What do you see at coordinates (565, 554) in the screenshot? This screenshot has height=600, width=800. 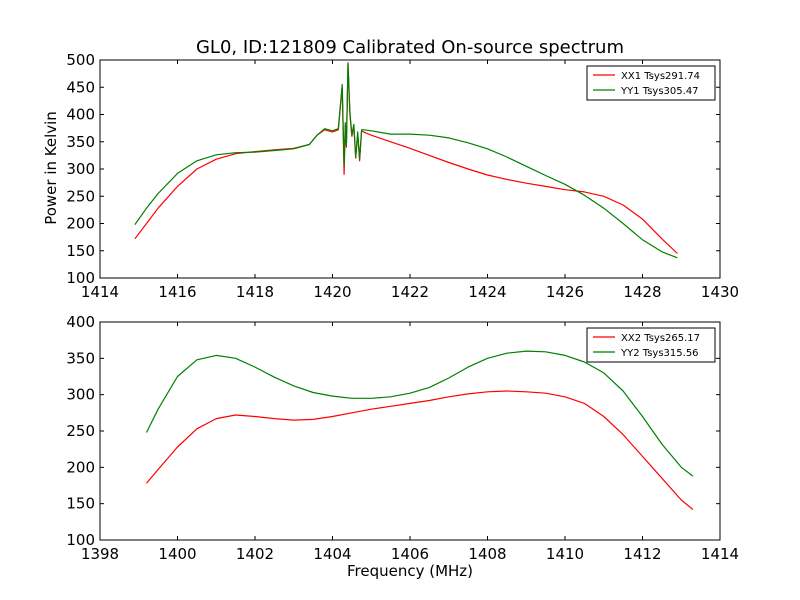 I see `x-tick-label: 1410` at bounding box center [565, 554].